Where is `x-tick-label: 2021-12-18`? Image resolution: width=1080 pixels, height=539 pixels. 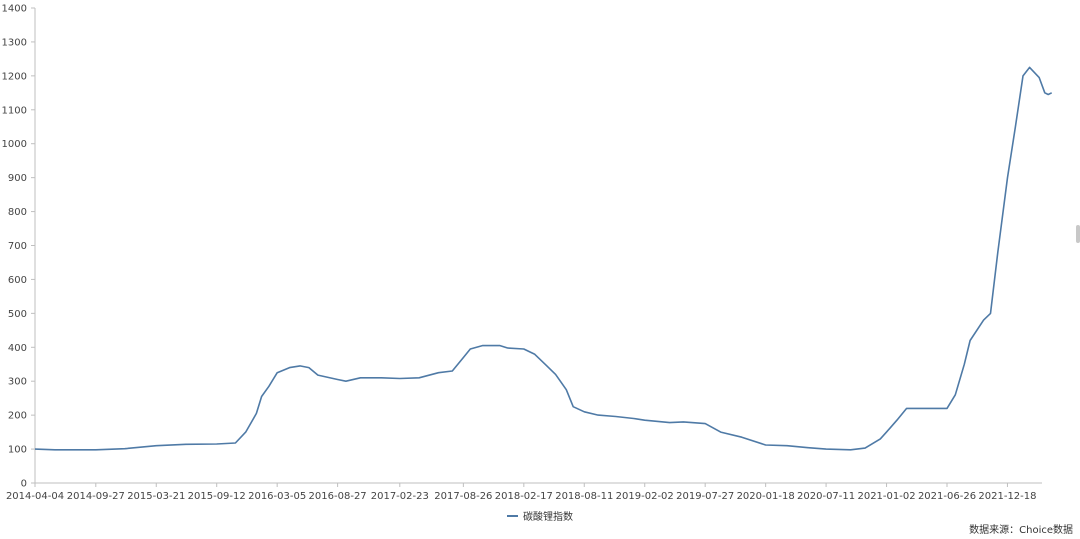
x-tick-label: 2021-12-18 is located at coordinates (1007, 496).